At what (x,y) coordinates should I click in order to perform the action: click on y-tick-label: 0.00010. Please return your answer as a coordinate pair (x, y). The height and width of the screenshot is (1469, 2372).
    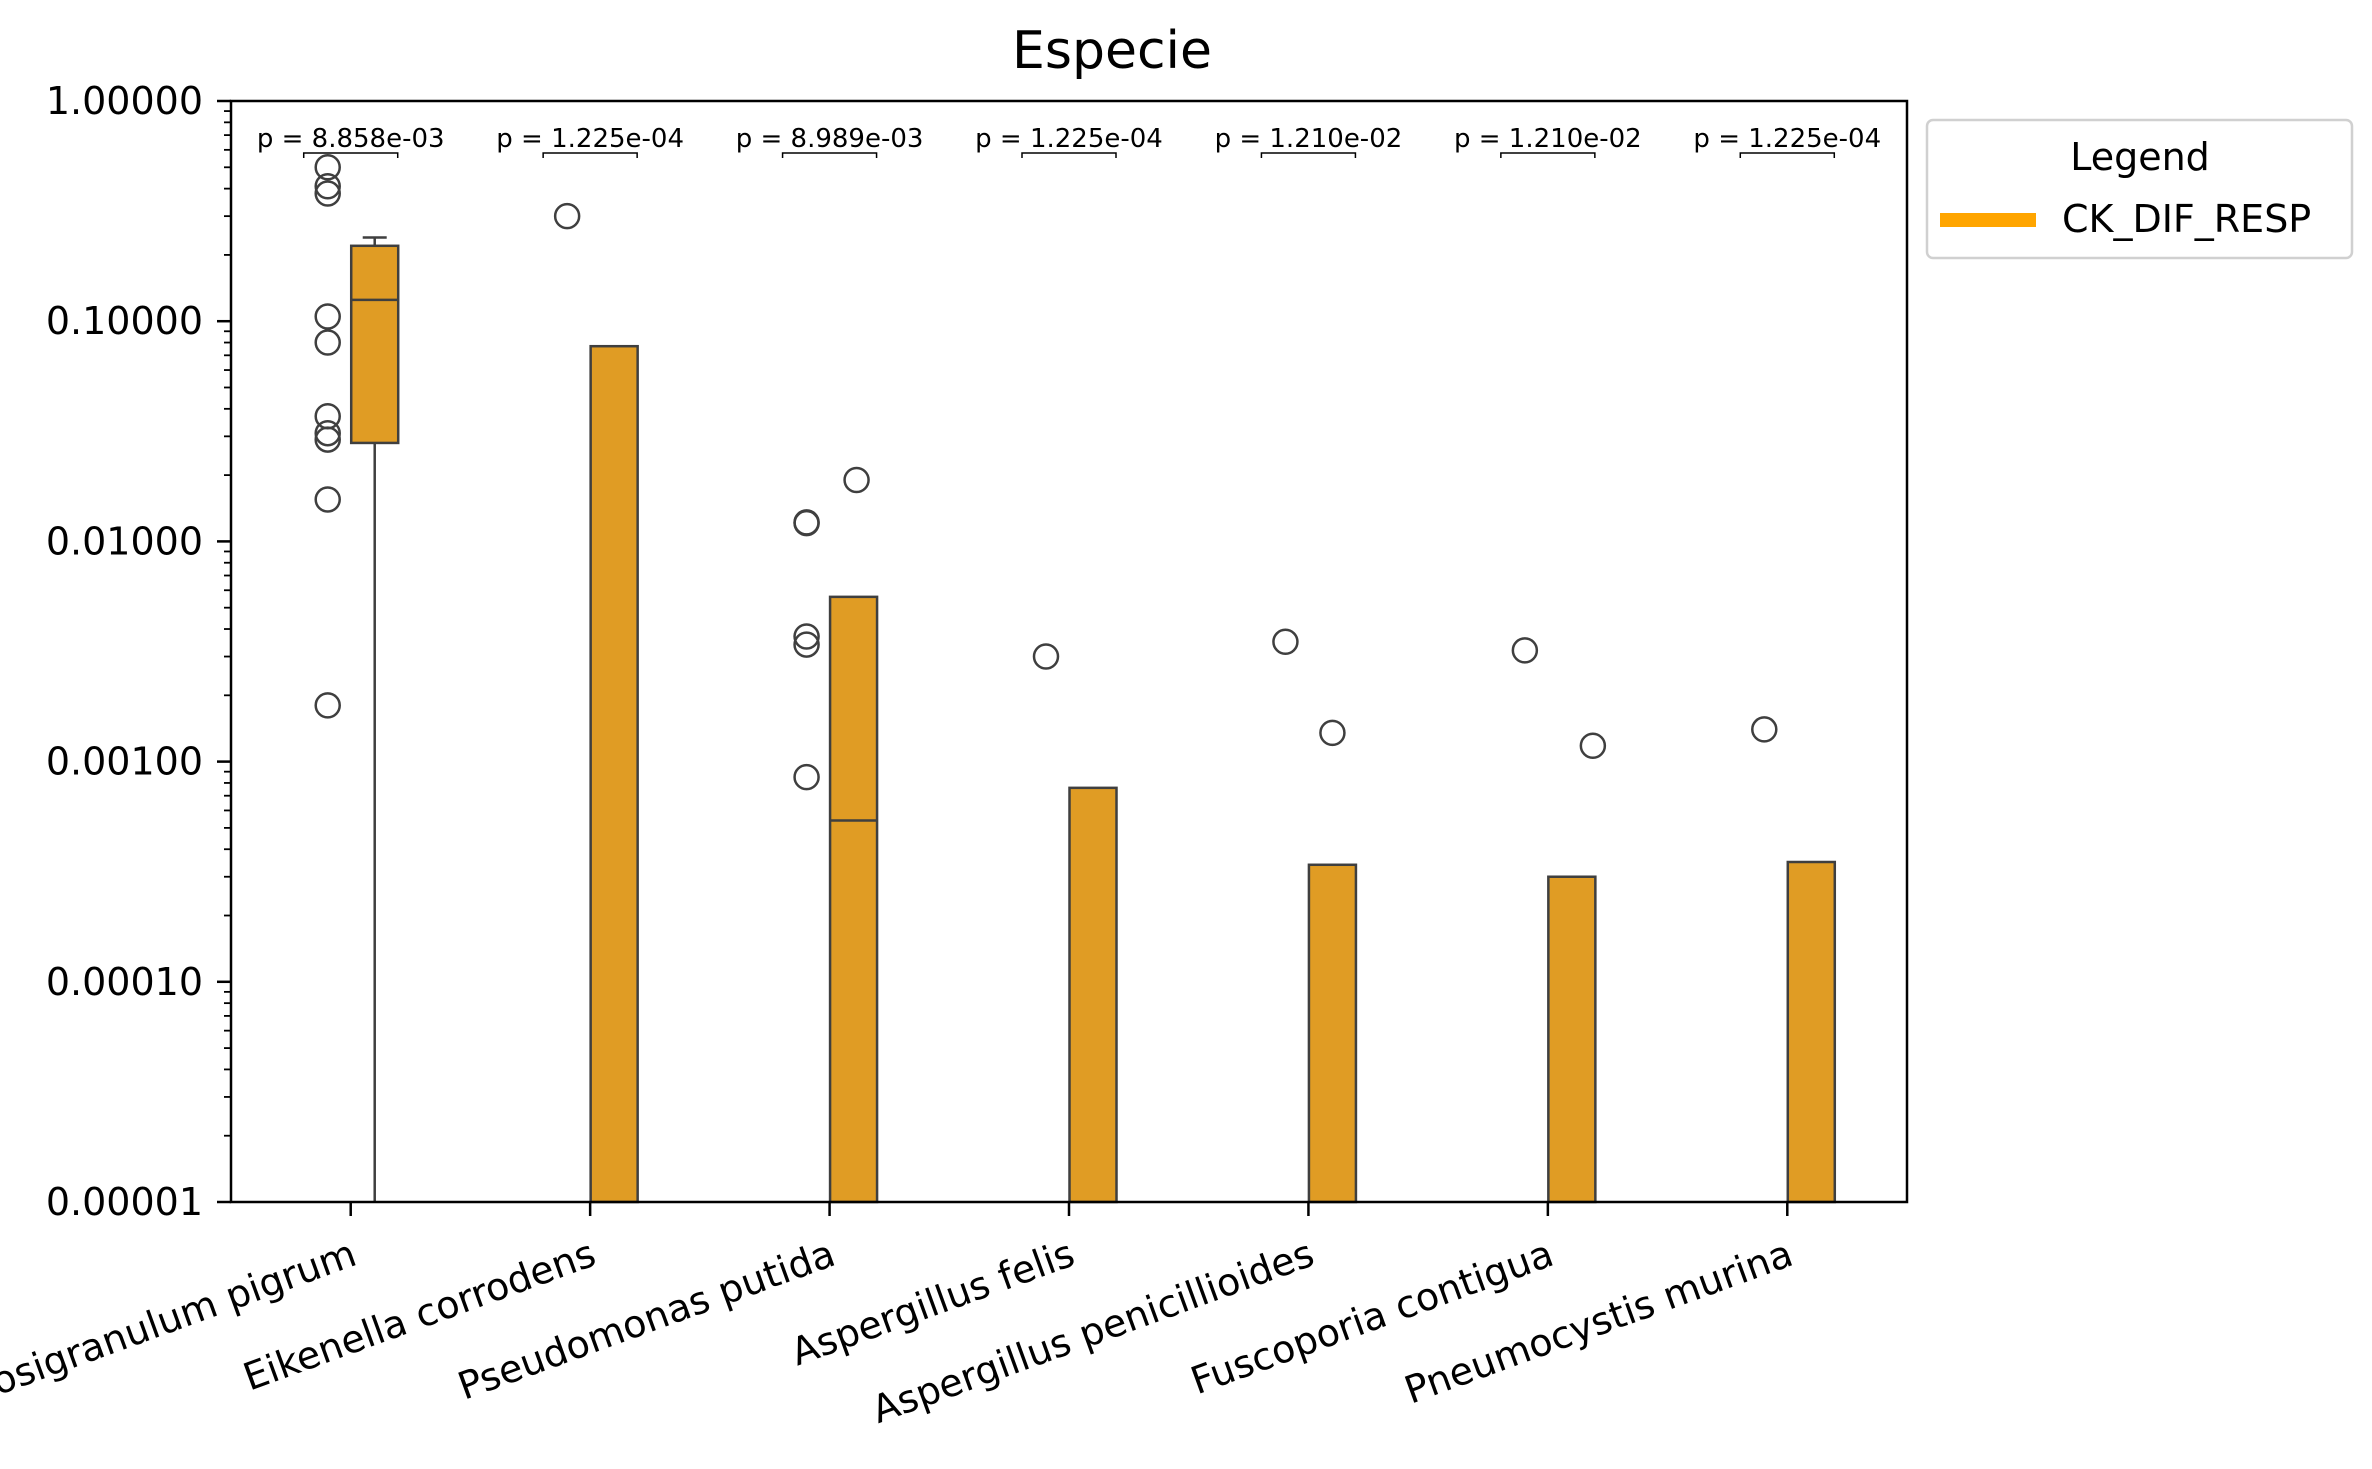
    Looking at the image, I should click on (124, 982).